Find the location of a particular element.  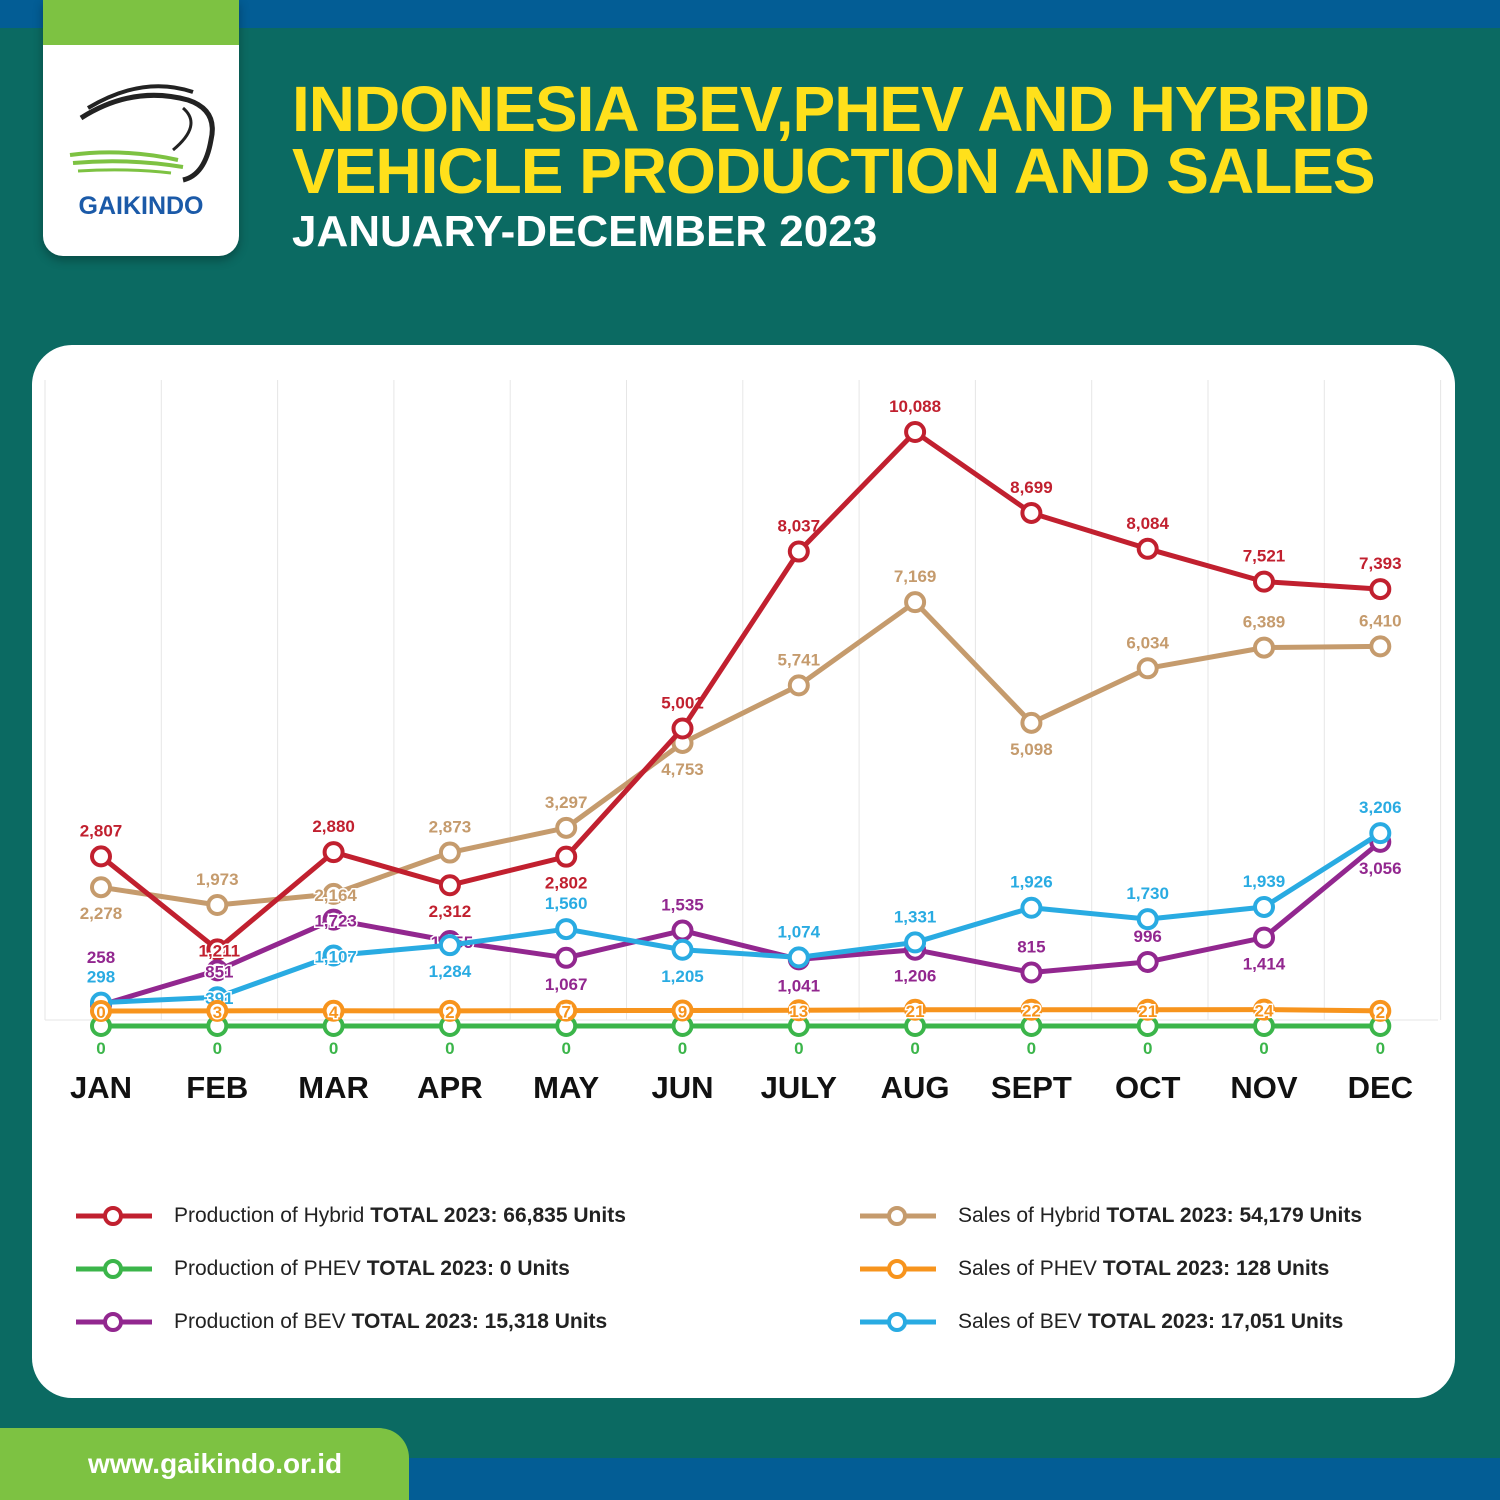

x-tick-label: JUN is located at coordinates (682, 1087).